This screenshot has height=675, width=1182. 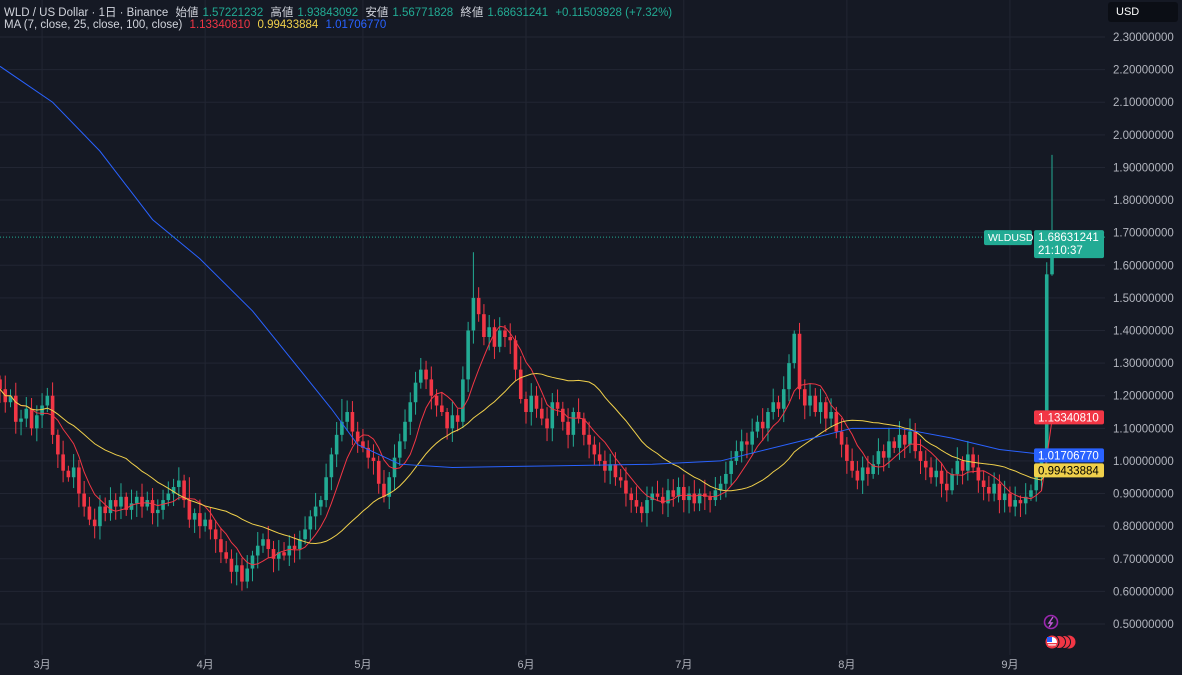 What do you see at coordinates (1143, 12) in the screenshot?
I see `currency-button: USD` at bounding box center [1143, 12].